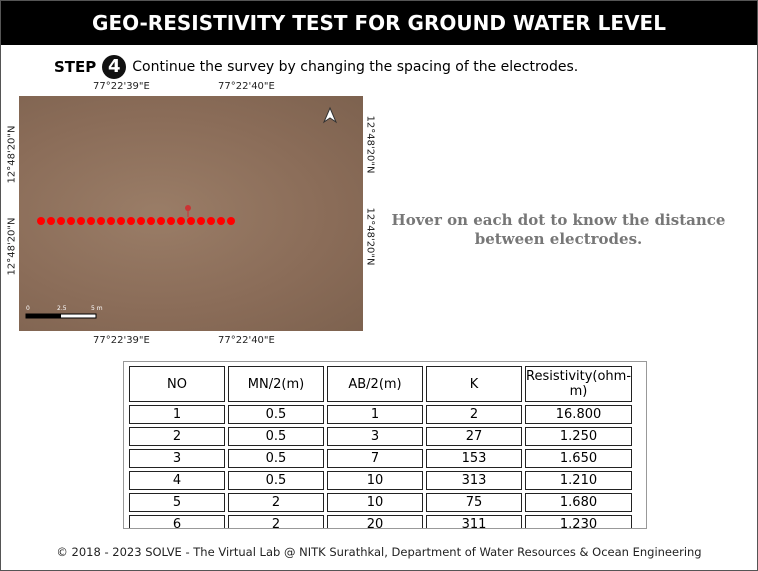 Image resolution: width=758 pixels, height=571 pixels. I want to click on step-label: STEP, so click(75, 67).